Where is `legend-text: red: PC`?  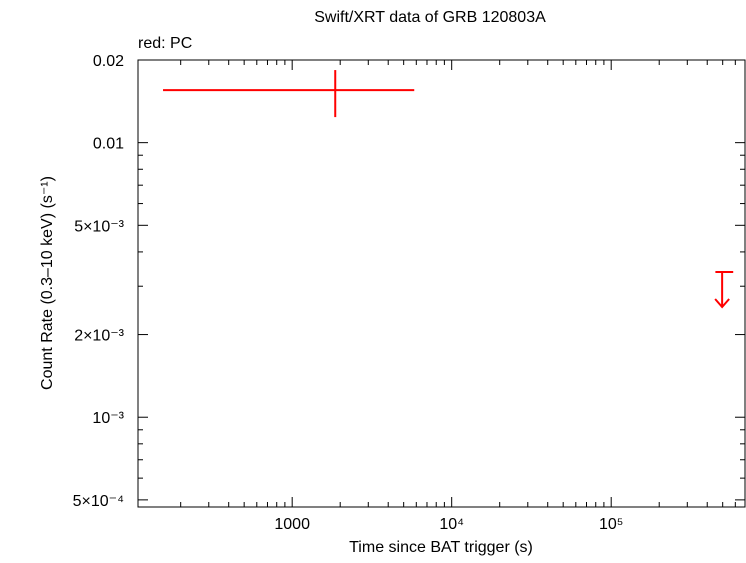 legend-text: red: PC is located at coordinates (165, 43).